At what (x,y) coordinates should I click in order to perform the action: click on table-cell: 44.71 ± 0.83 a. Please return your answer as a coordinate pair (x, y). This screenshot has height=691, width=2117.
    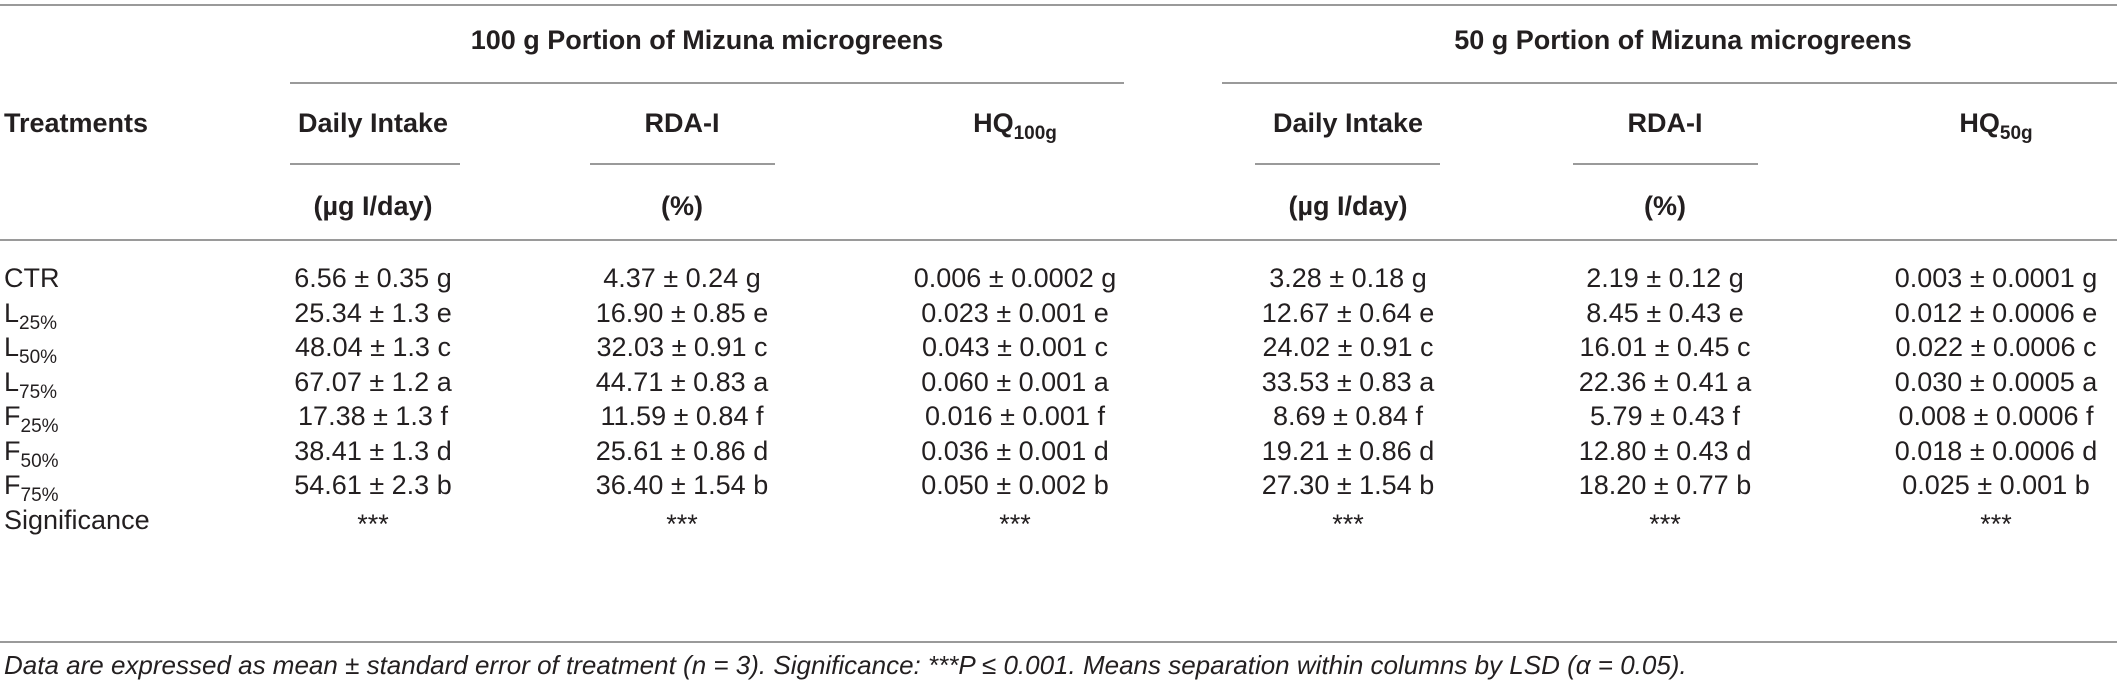
    Looking at the image, I should click on (682, 381).